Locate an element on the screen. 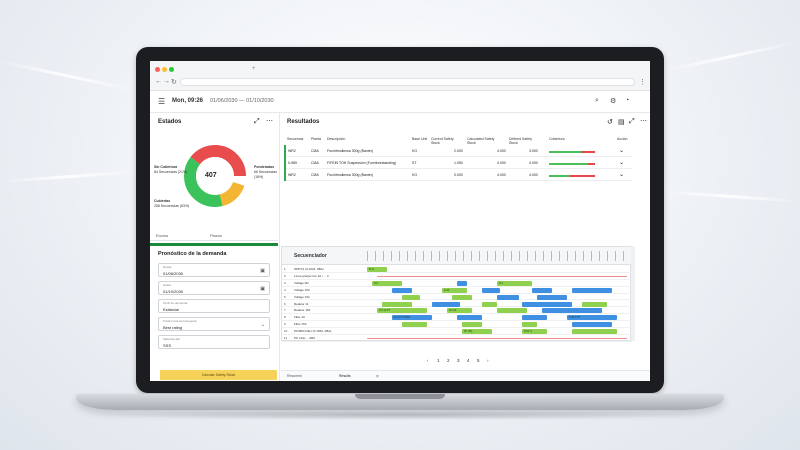 The image size is (800, 450). page-4: 4 is located at coordinates (468, 360).